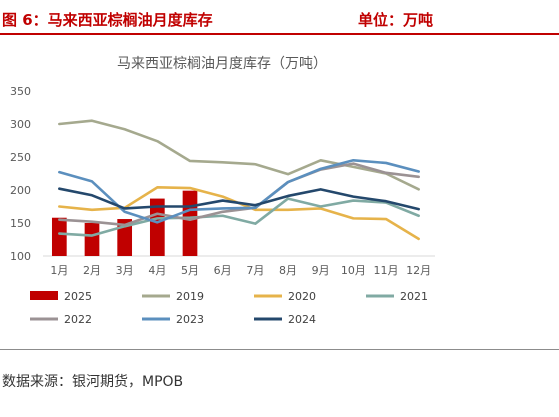 This screenshot has width=559, height=417. What do you see at coordinates (125, 270) in the screenshot?
I see `x-tick-label: 3月` at bounding box center [125, 270].